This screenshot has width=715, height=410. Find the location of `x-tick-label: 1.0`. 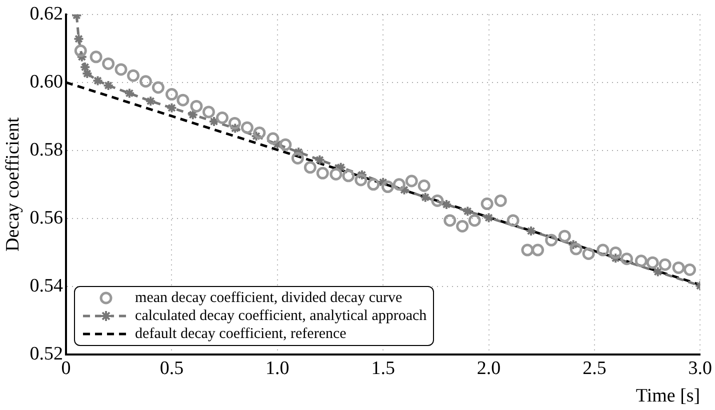

x-tick-label: 1.0 is located at coordinates (278, 368).